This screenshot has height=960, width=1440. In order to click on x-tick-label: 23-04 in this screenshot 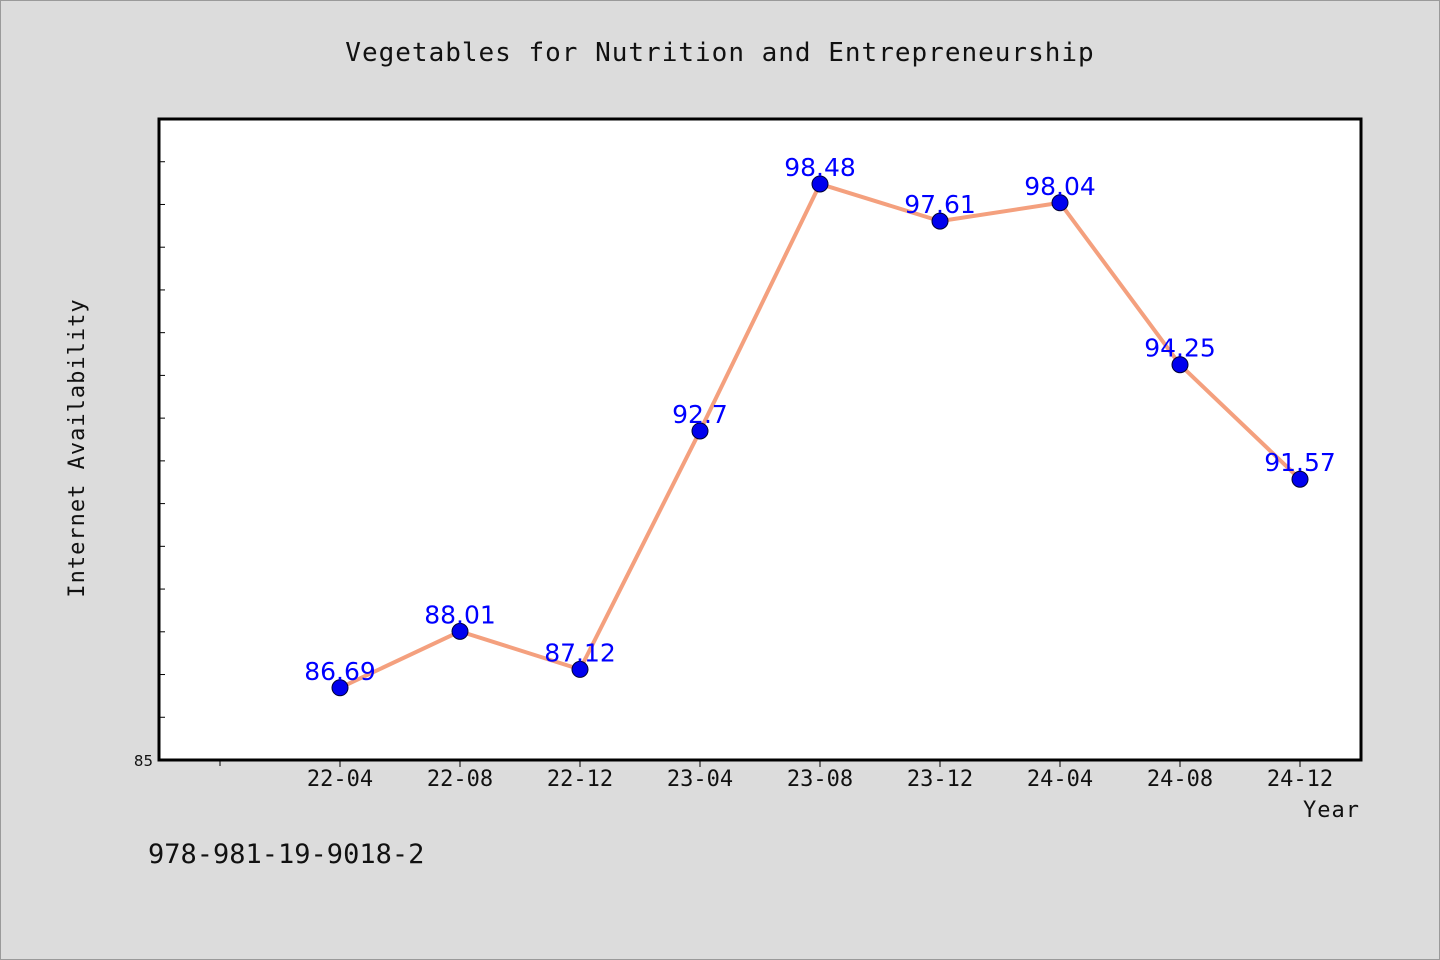, I will do `click(700, 779)`.